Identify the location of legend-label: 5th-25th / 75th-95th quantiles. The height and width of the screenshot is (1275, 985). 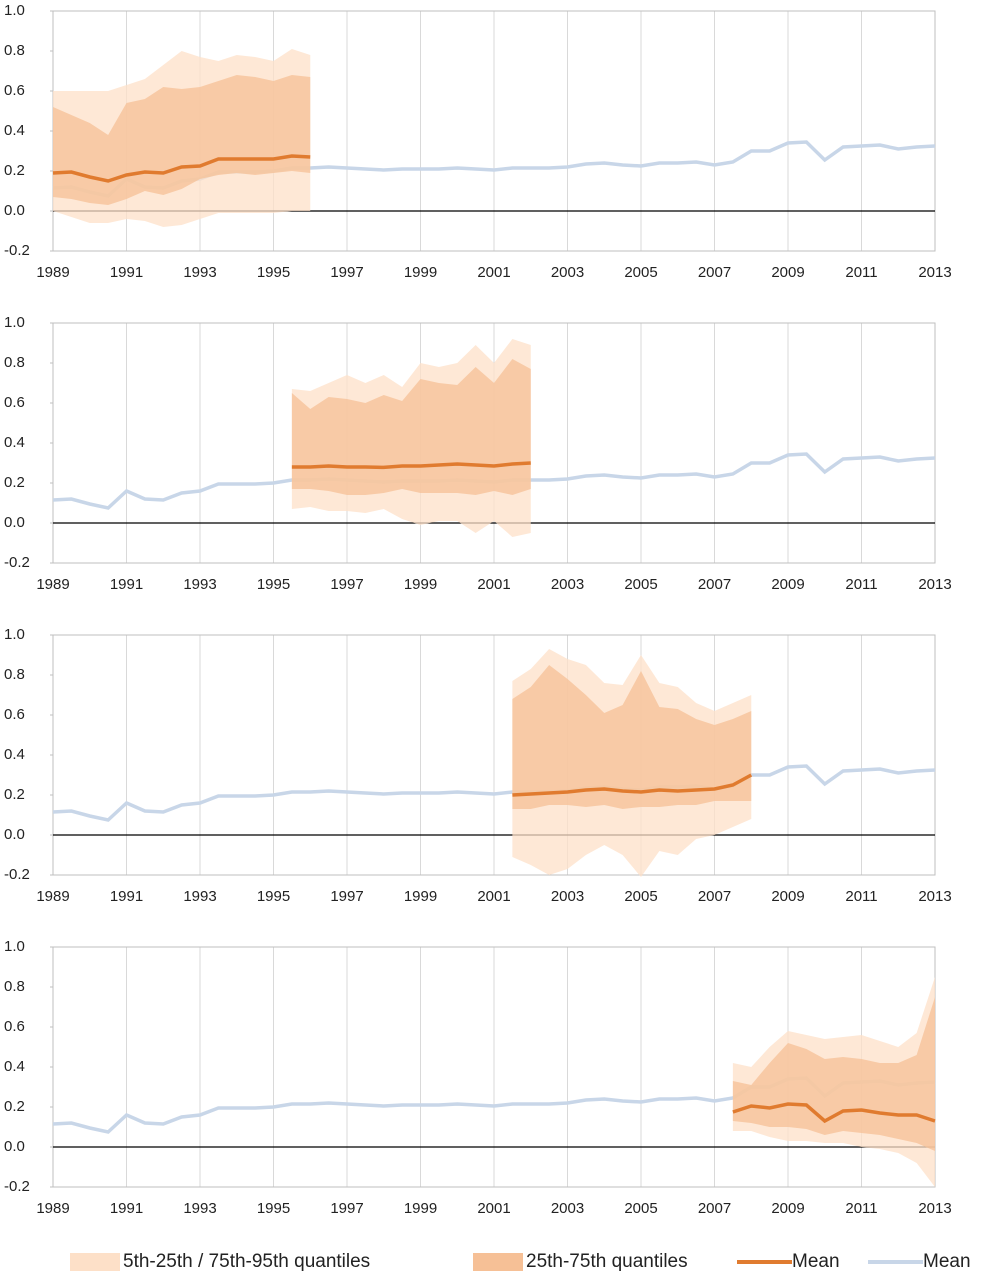
(246, 1261).